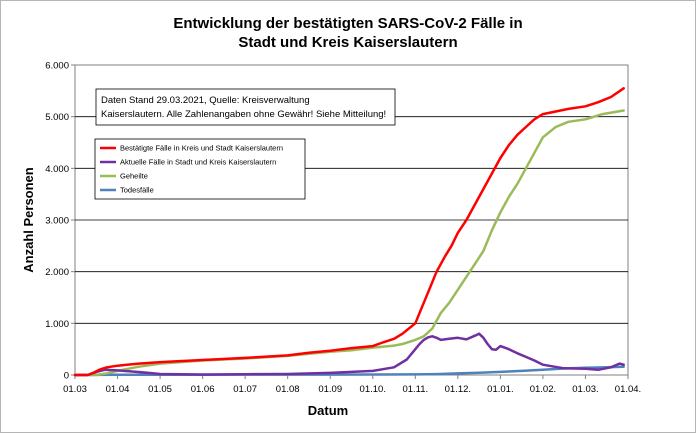 Image resolution: width=696 pixels, height=433 pixels. Describe the element at coordinates (118, 389) in the screenshot. I see `x-tick-label: 01.04` at that location.